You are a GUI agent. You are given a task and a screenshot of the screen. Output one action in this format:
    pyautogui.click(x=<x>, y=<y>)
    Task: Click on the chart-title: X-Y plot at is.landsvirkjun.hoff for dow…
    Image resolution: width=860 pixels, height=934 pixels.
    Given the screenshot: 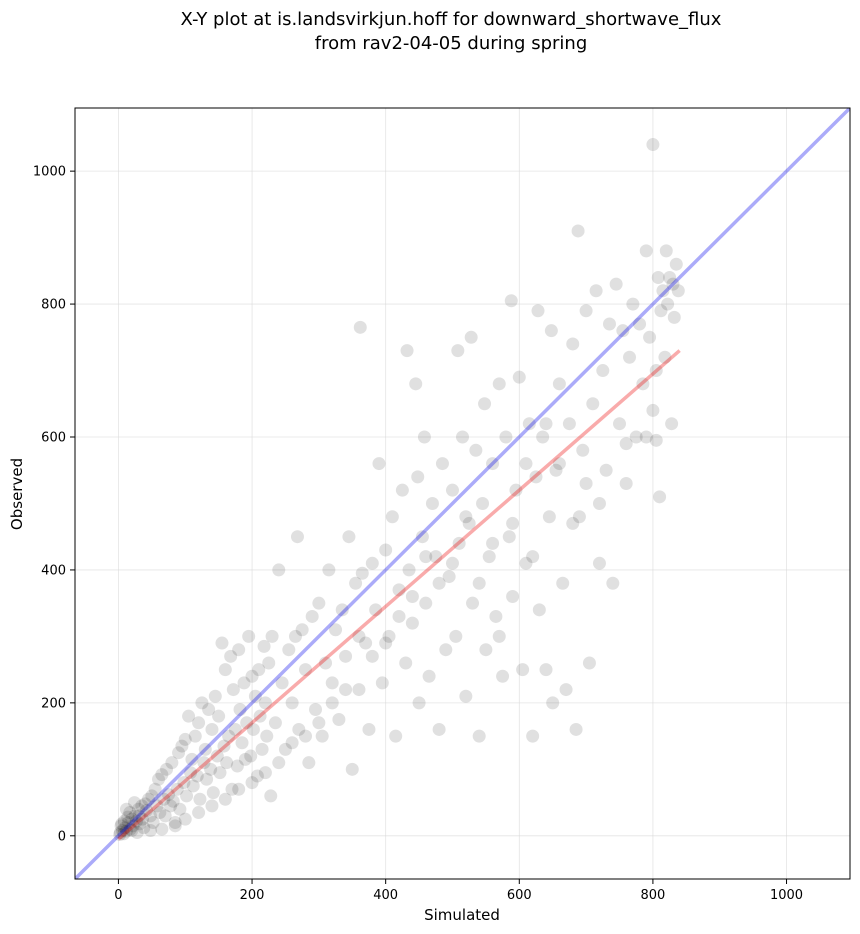 What is the action you would take?
    pyautogui.click(x=451, y=19)
    